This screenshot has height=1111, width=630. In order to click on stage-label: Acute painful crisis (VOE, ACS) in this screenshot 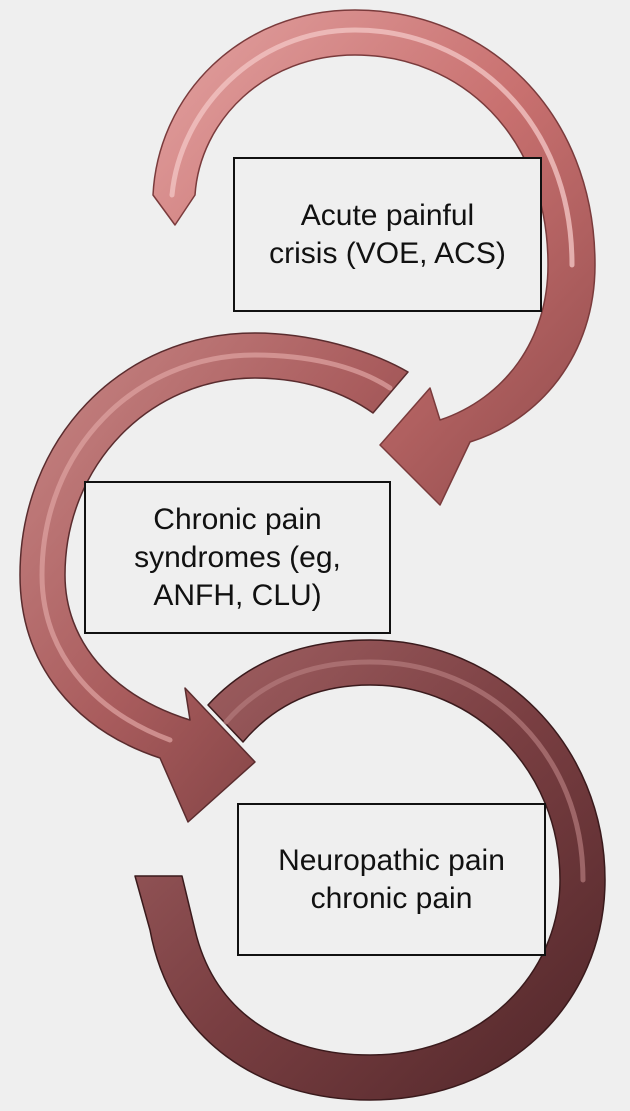, I will do `click(387, 234)`.